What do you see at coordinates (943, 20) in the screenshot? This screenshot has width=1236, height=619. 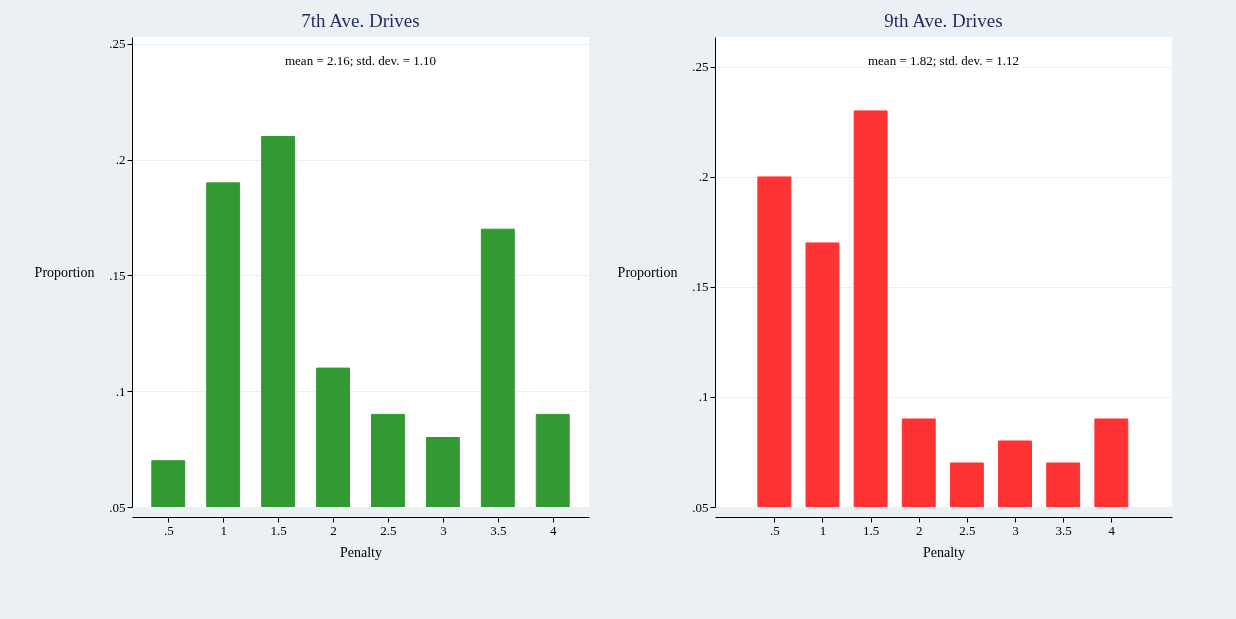 I see `chart-title: 9th Ave. Drives` at bounding box center [943, 20].